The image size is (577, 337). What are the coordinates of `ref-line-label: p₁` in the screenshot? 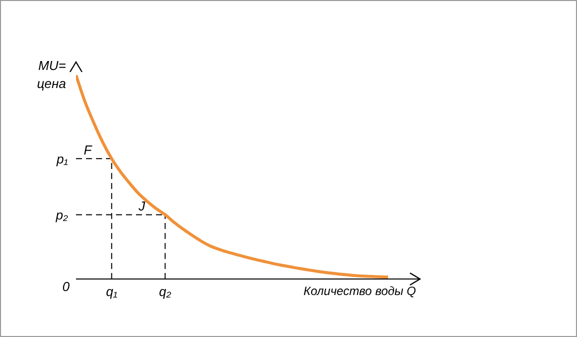 It's located at (62, 158).